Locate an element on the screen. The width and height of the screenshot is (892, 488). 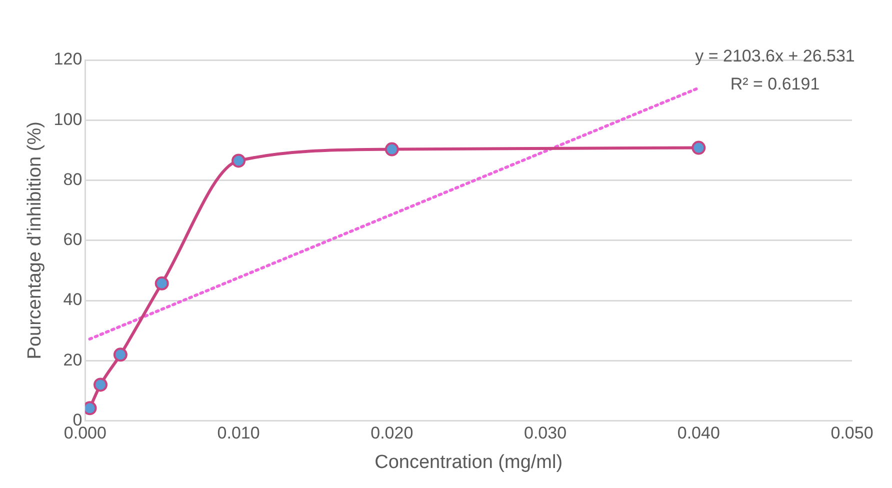
y-tick-label: 100 is located at coordinates (68, 119).